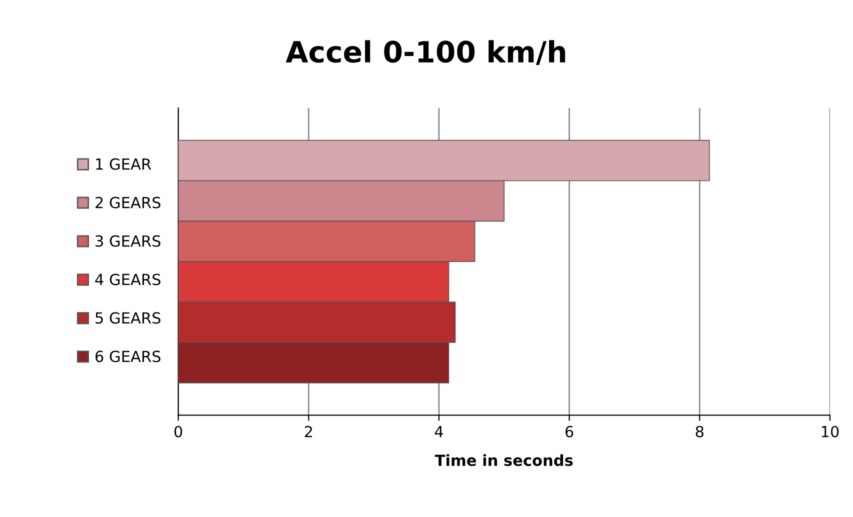 The width and height of the screenshot is (853, 517). Describe the element at coordinates (124, 164) in the screenshot. I see `legend-label: 1 GEAR` at that location.